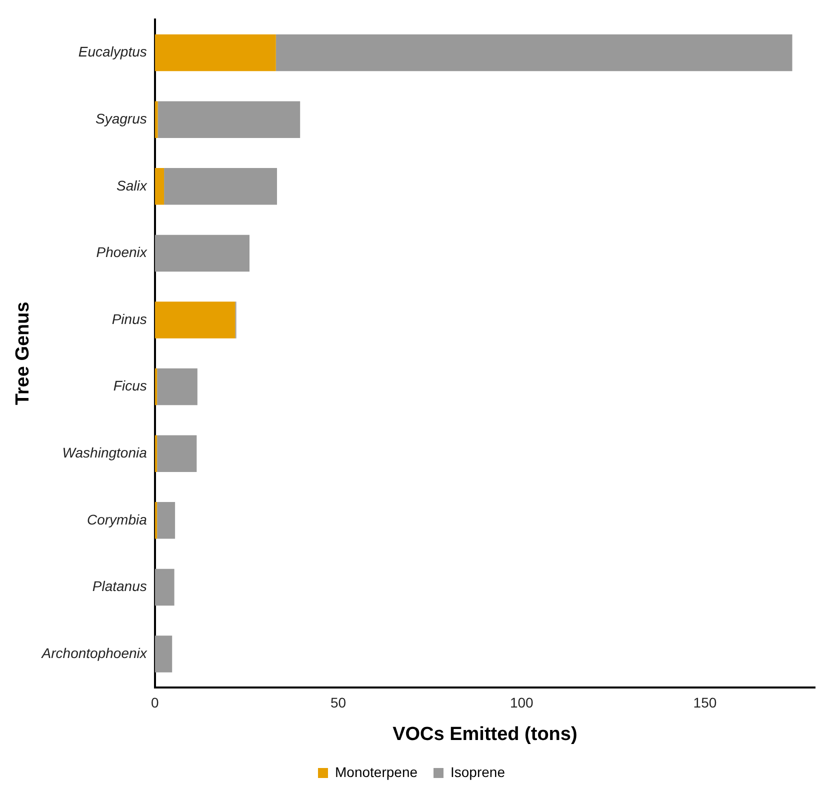 The height and width of the screenshot is (790, 827). What do you see at coordinates (130, 386) in the screenshot?
I see `y-tick-label: Ficus` at bounding box center [130, 386].